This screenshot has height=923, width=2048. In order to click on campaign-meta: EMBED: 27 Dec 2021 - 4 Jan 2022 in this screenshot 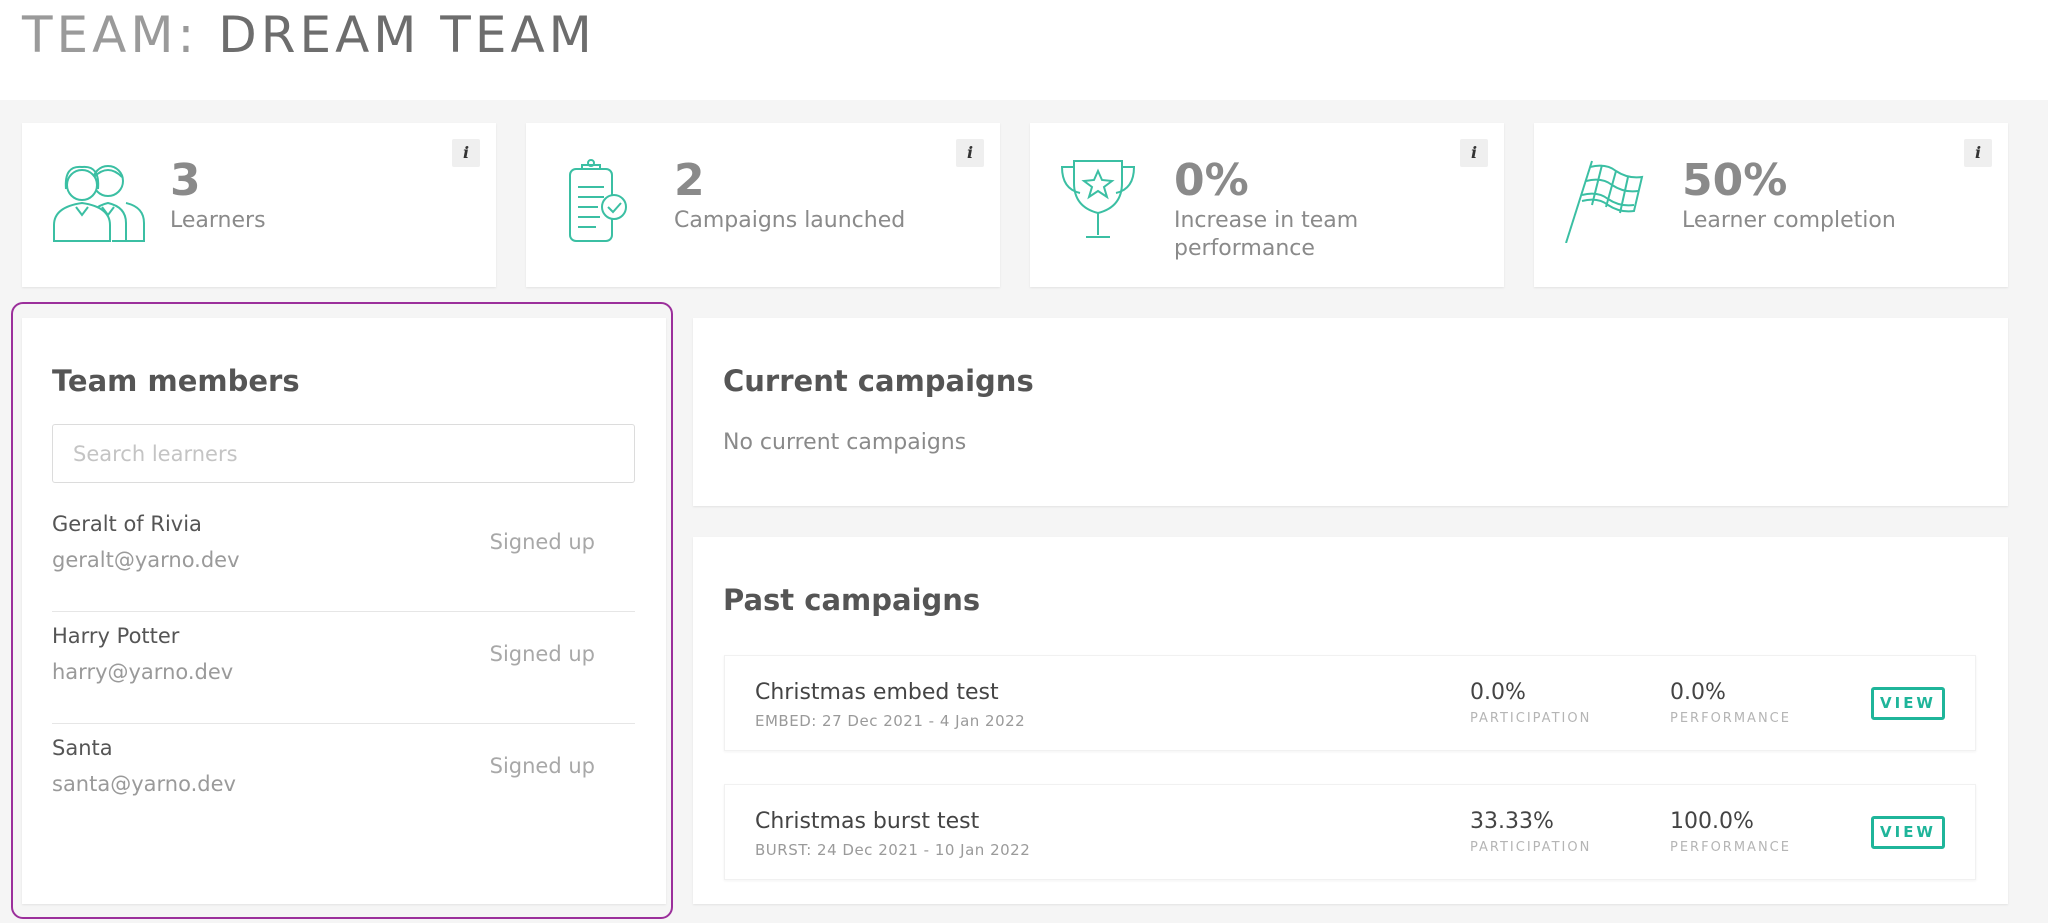, I will do `click(890, 721)`.